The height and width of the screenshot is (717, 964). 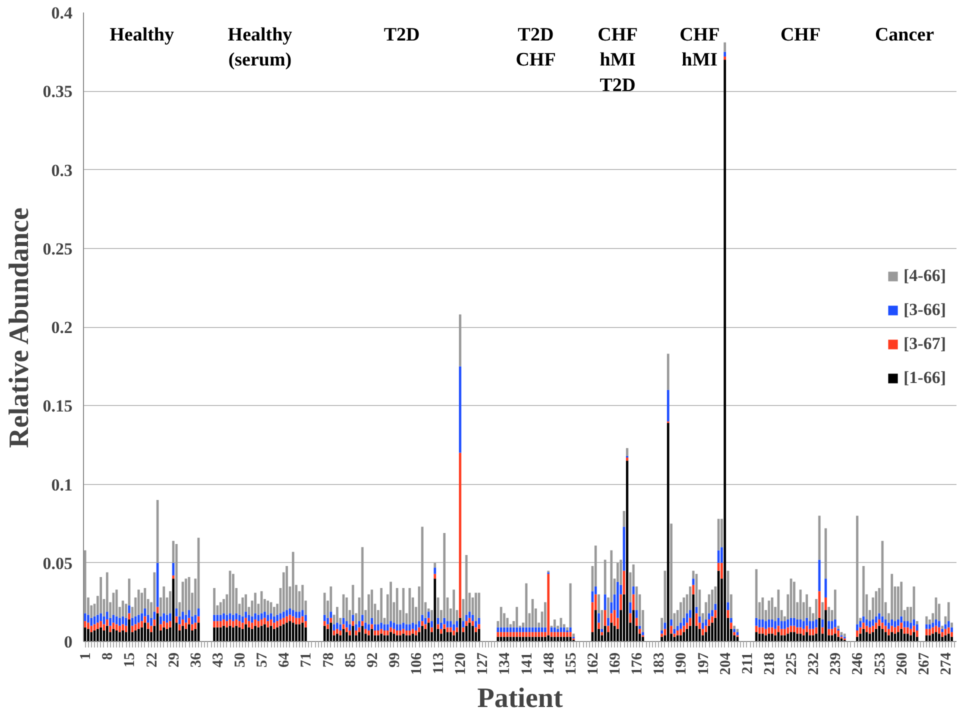 What do you see at coordinates (461, 663) in the screenshot?
I see `x-tick-label: 120` at bounding box center [461, 663].